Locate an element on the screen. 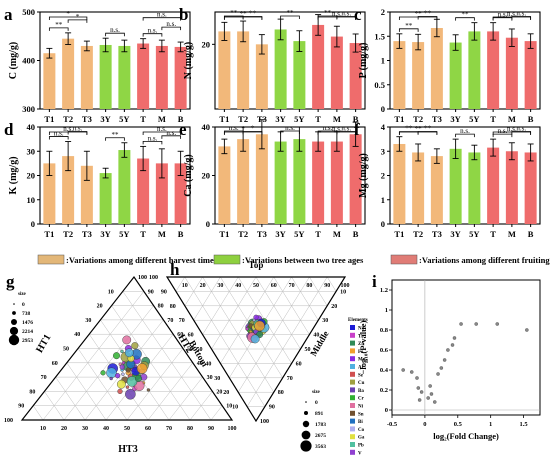 The width and height of the screenshot is (550, 461). y-tick-label: 0 is located at coordinates (383, 109).